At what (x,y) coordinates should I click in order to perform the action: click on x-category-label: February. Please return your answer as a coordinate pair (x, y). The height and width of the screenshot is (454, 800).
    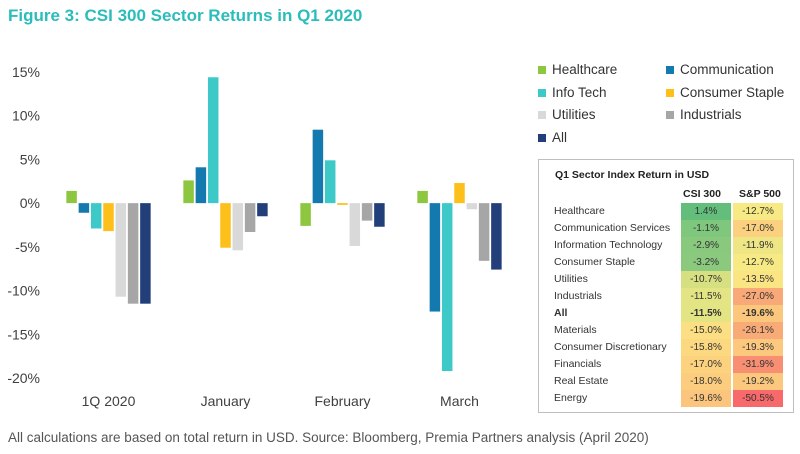
    Looking at the image, I should click on (342, 401).